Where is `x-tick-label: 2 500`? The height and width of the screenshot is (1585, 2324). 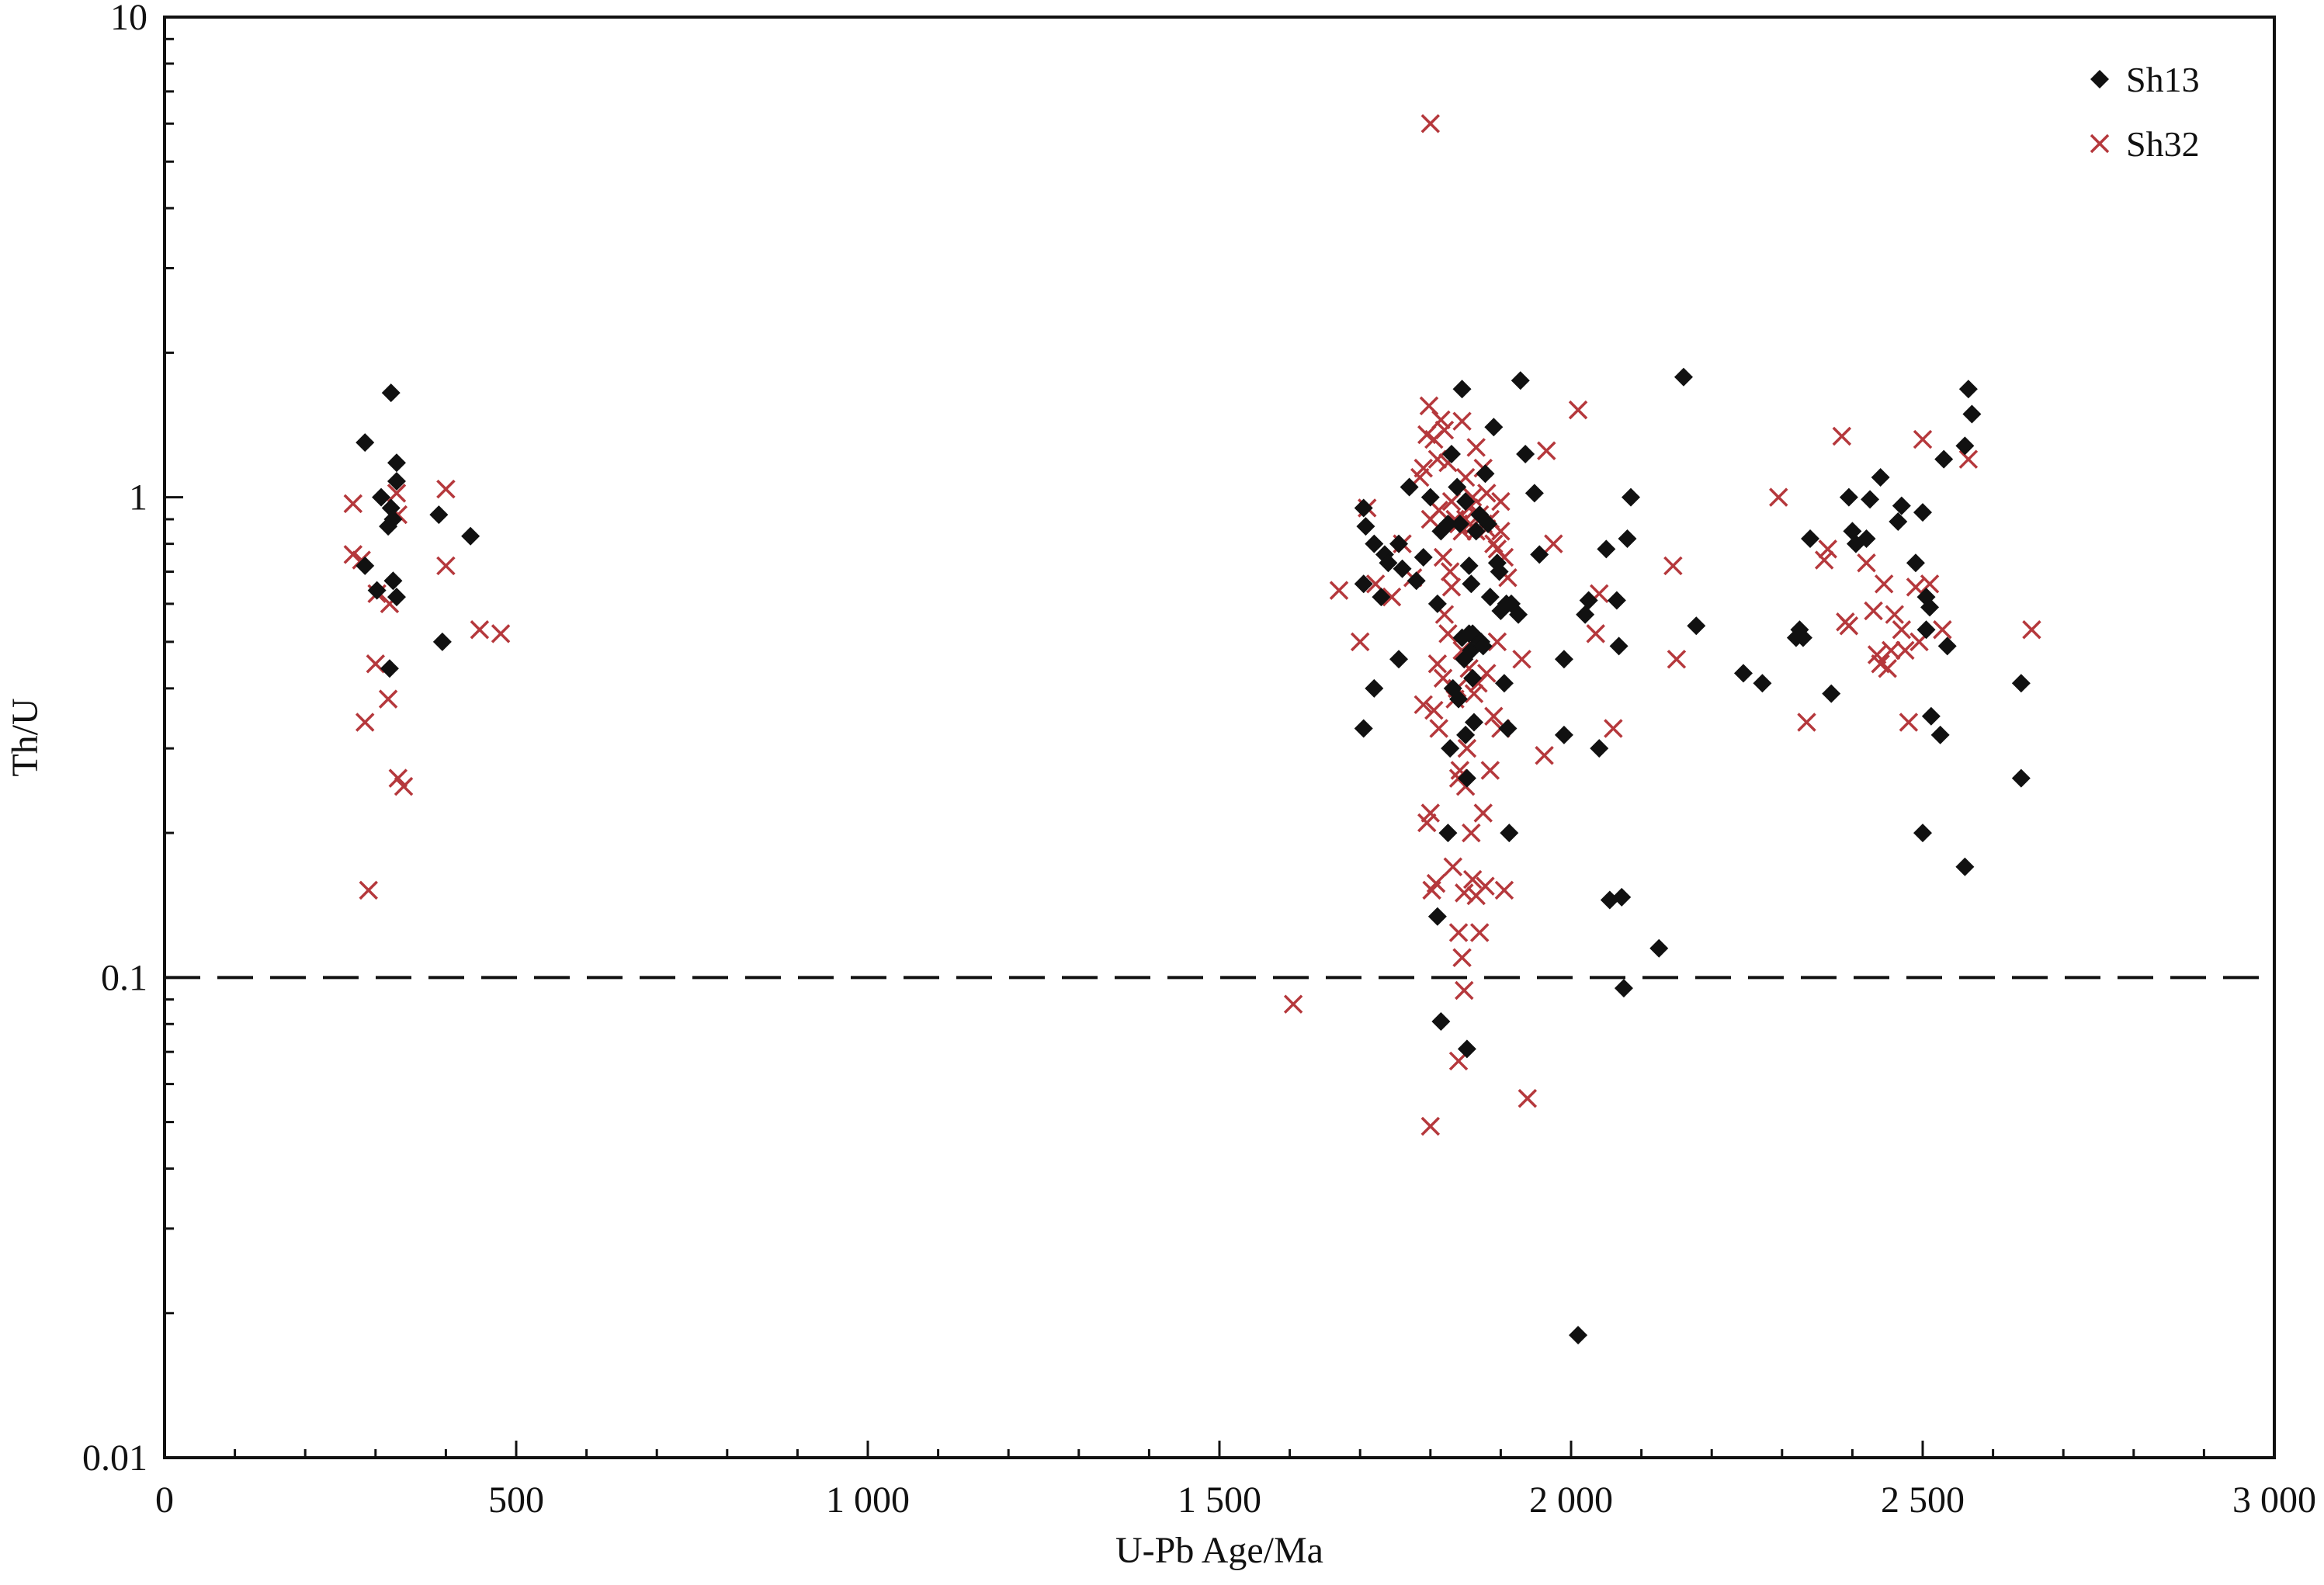
x-tick-label: 2 500 is located at coordinates (1923, 1500).